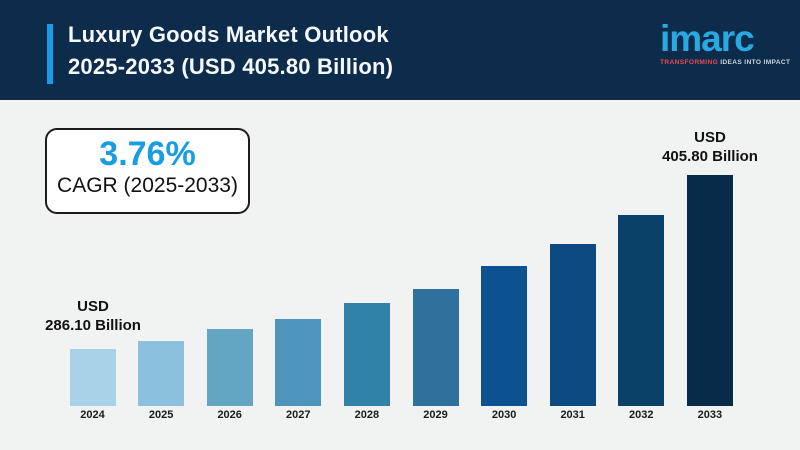 The height and width of the screenshot is (450, 800). Describe the element at coordinates (572, 325) in the screenshot. I see `bar-2031` at that location.